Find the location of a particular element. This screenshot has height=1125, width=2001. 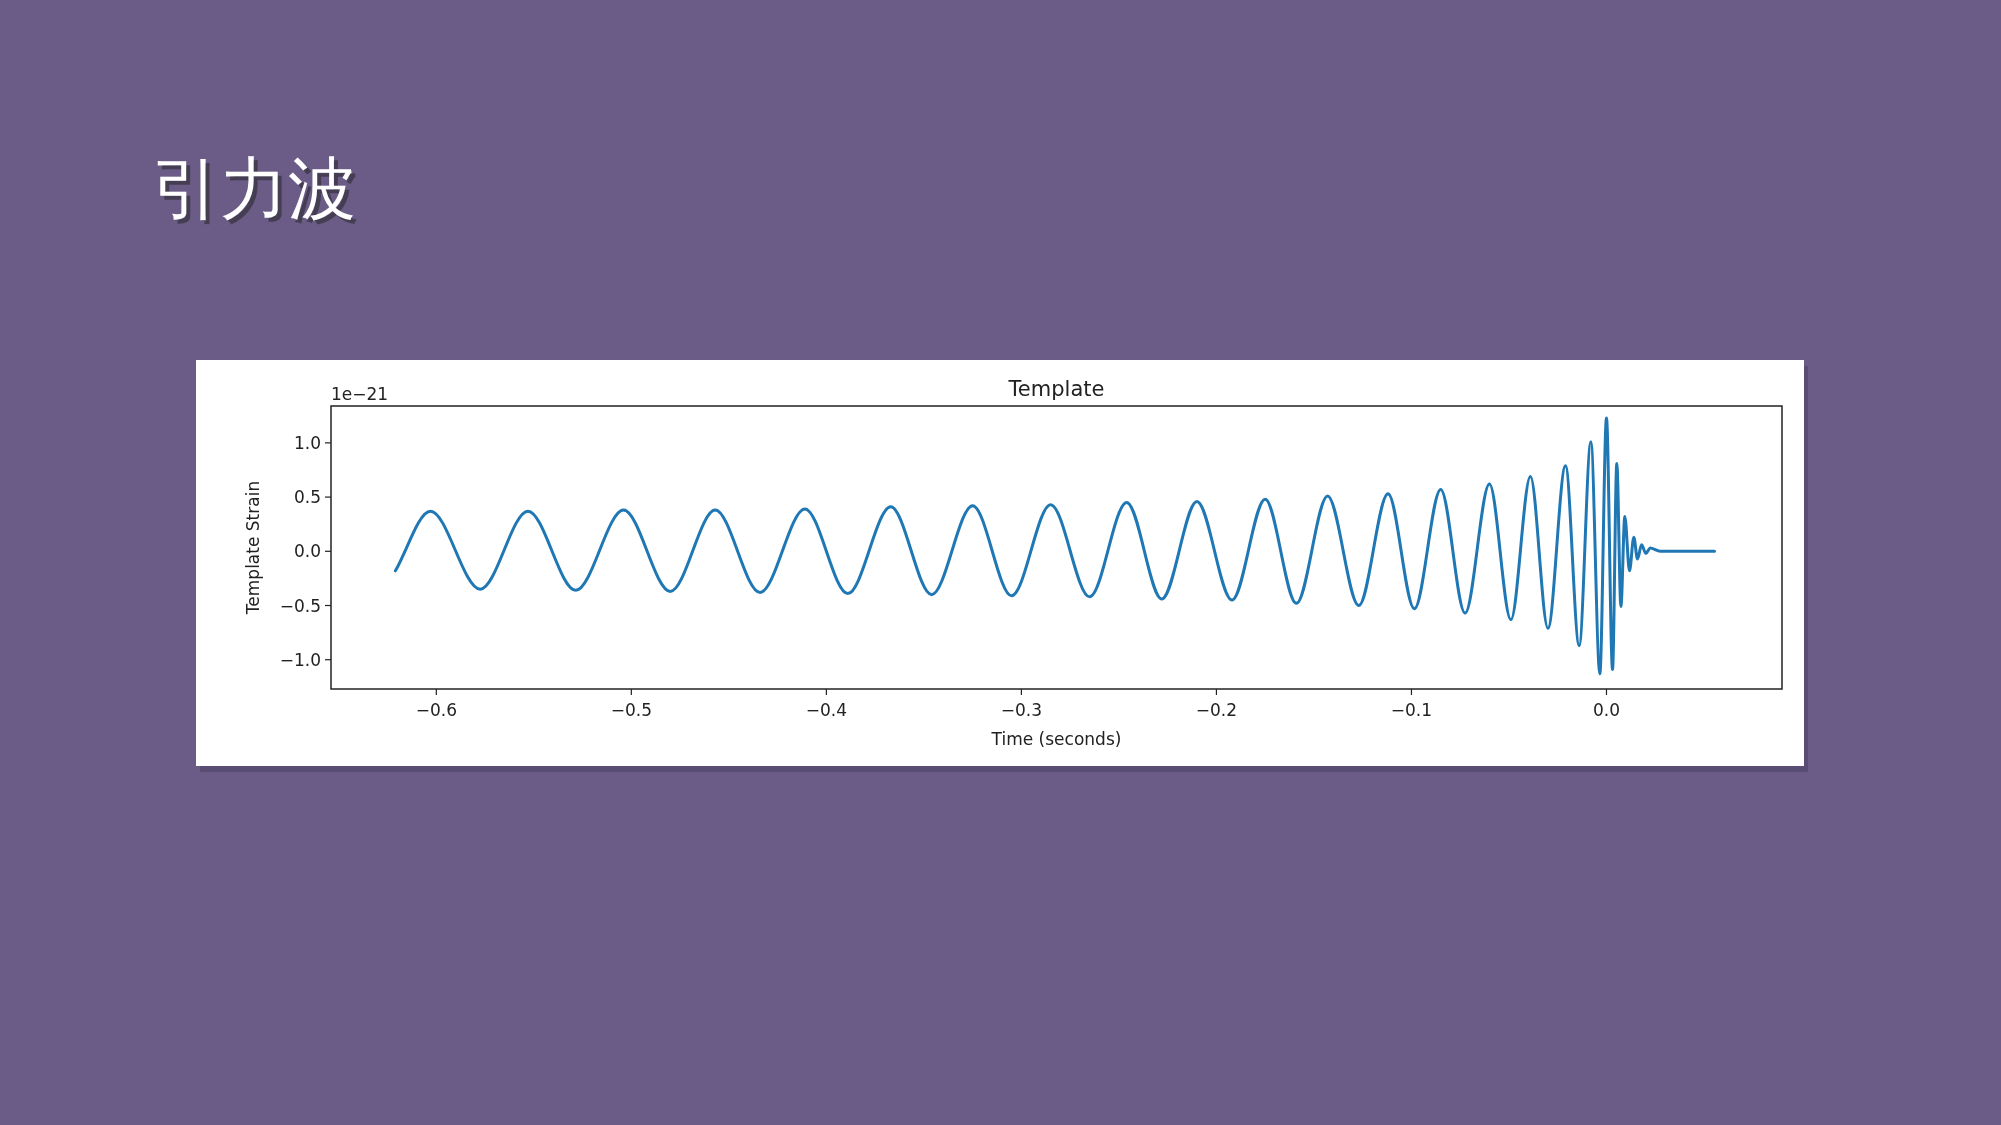

x-tick-label: −0.4 is located at coordinates (826, 710).